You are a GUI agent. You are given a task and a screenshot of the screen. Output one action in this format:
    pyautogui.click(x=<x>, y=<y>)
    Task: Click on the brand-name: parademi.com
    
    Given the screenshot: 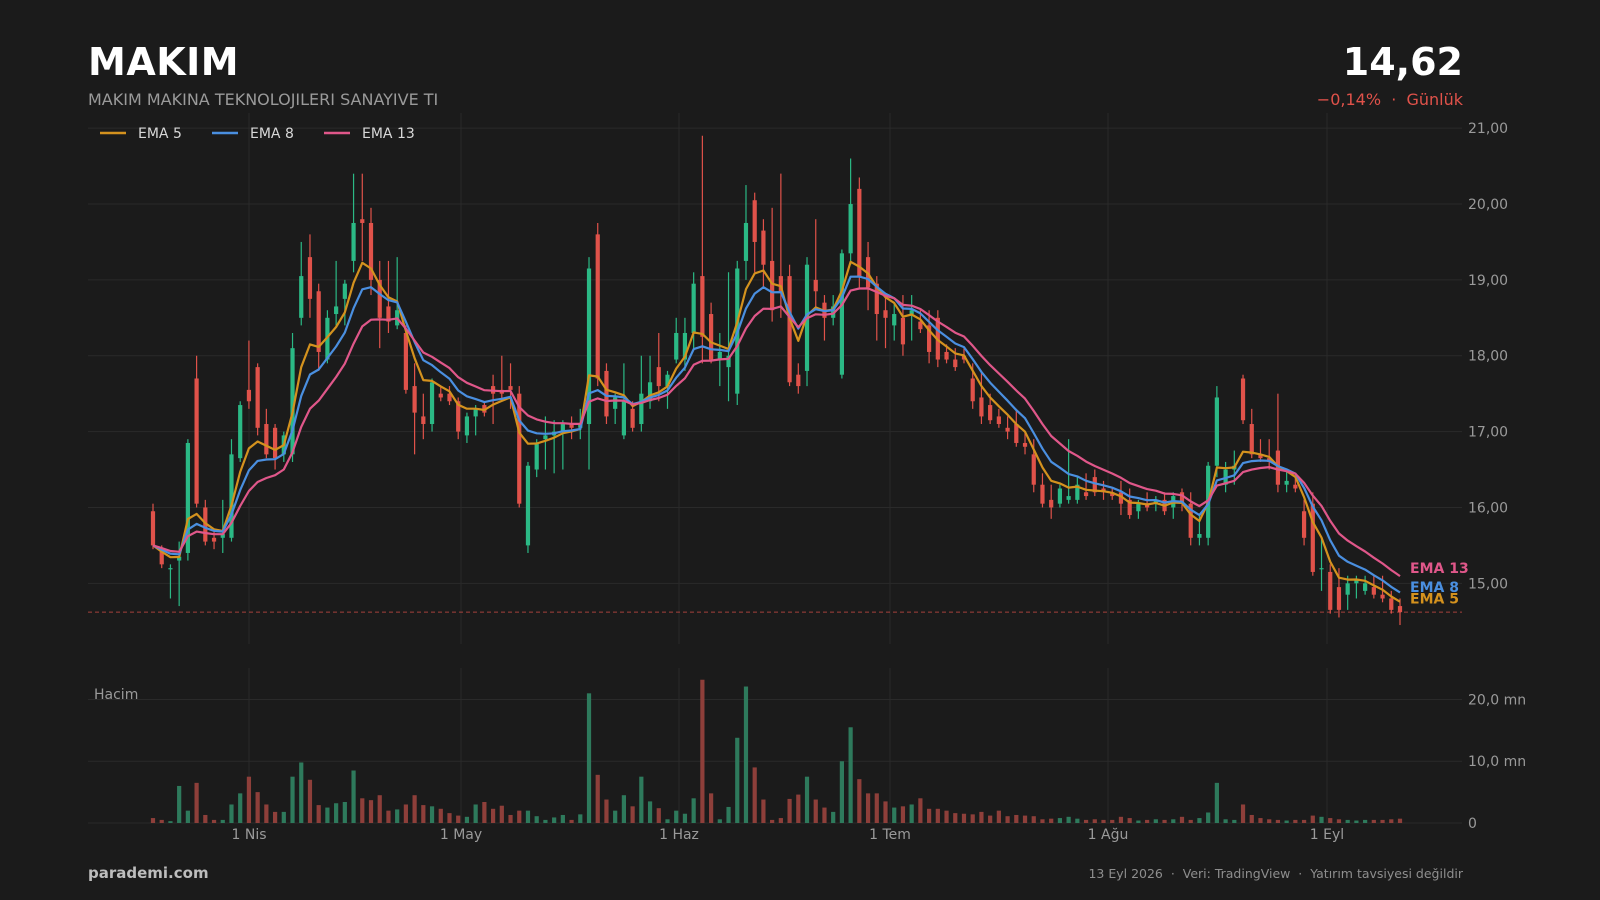 What is the action you would take?
    pyautogui.click(x=148, y=873)
    